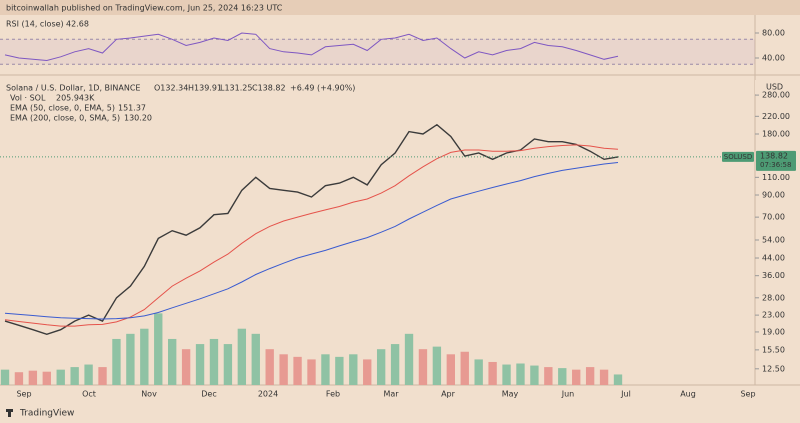 The width and height of the screenshot is (800, 423). What do you see at coordinates (35, 24) in the screenshot?
I see `rsi-title: RSI (14, close)` at bounding box center [35, 24].